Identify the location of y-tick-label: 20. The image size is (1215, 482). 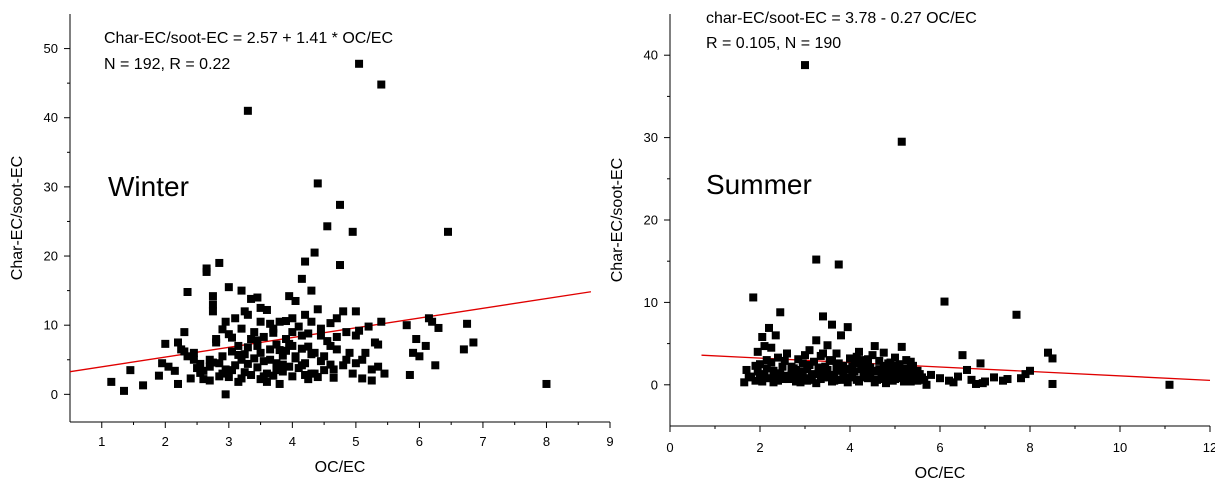
(51, 256).